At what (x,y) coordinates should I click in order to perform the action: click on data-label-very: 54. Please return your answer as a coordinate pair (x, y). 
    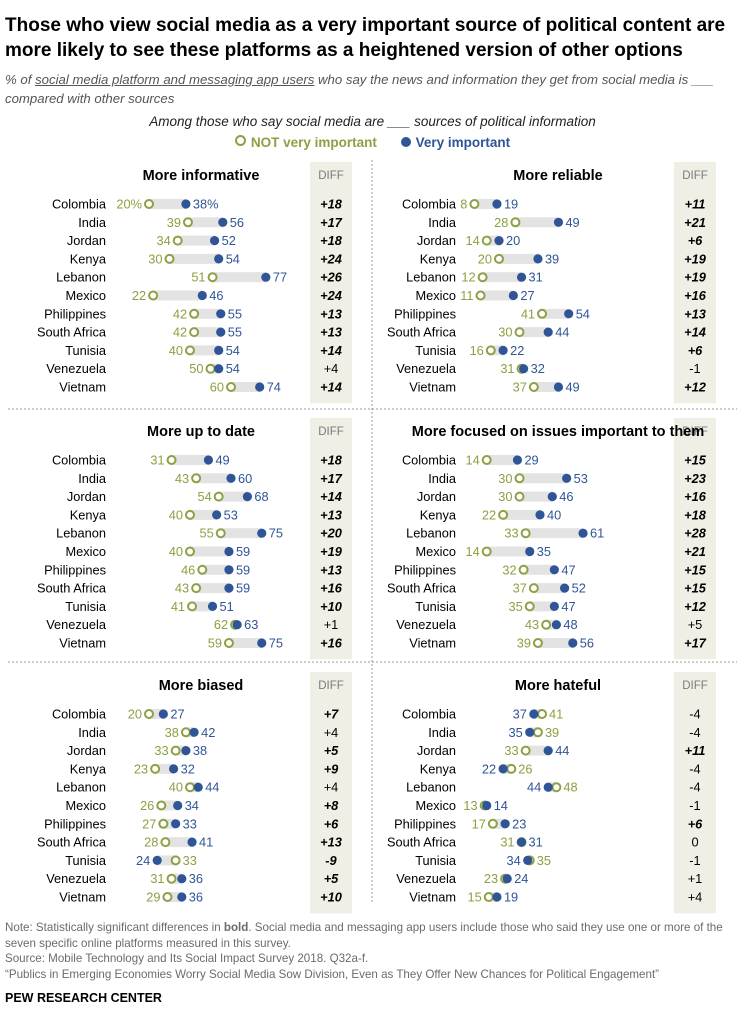
    Looking at the image, I should click on (583, 313).